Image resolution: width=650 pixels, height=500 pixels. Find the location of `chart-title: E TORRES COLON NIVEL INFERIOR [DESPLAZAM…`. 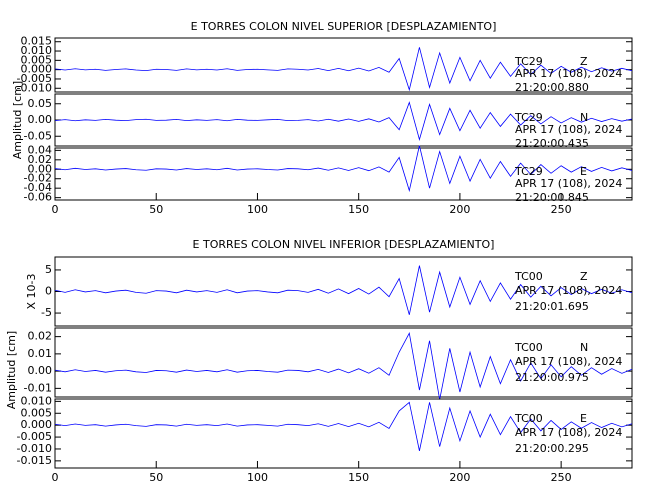

chart-title: E TORRES COLON NIVEL INFERIOR [DESPLAZAM… is located at coordinates (344, 244).